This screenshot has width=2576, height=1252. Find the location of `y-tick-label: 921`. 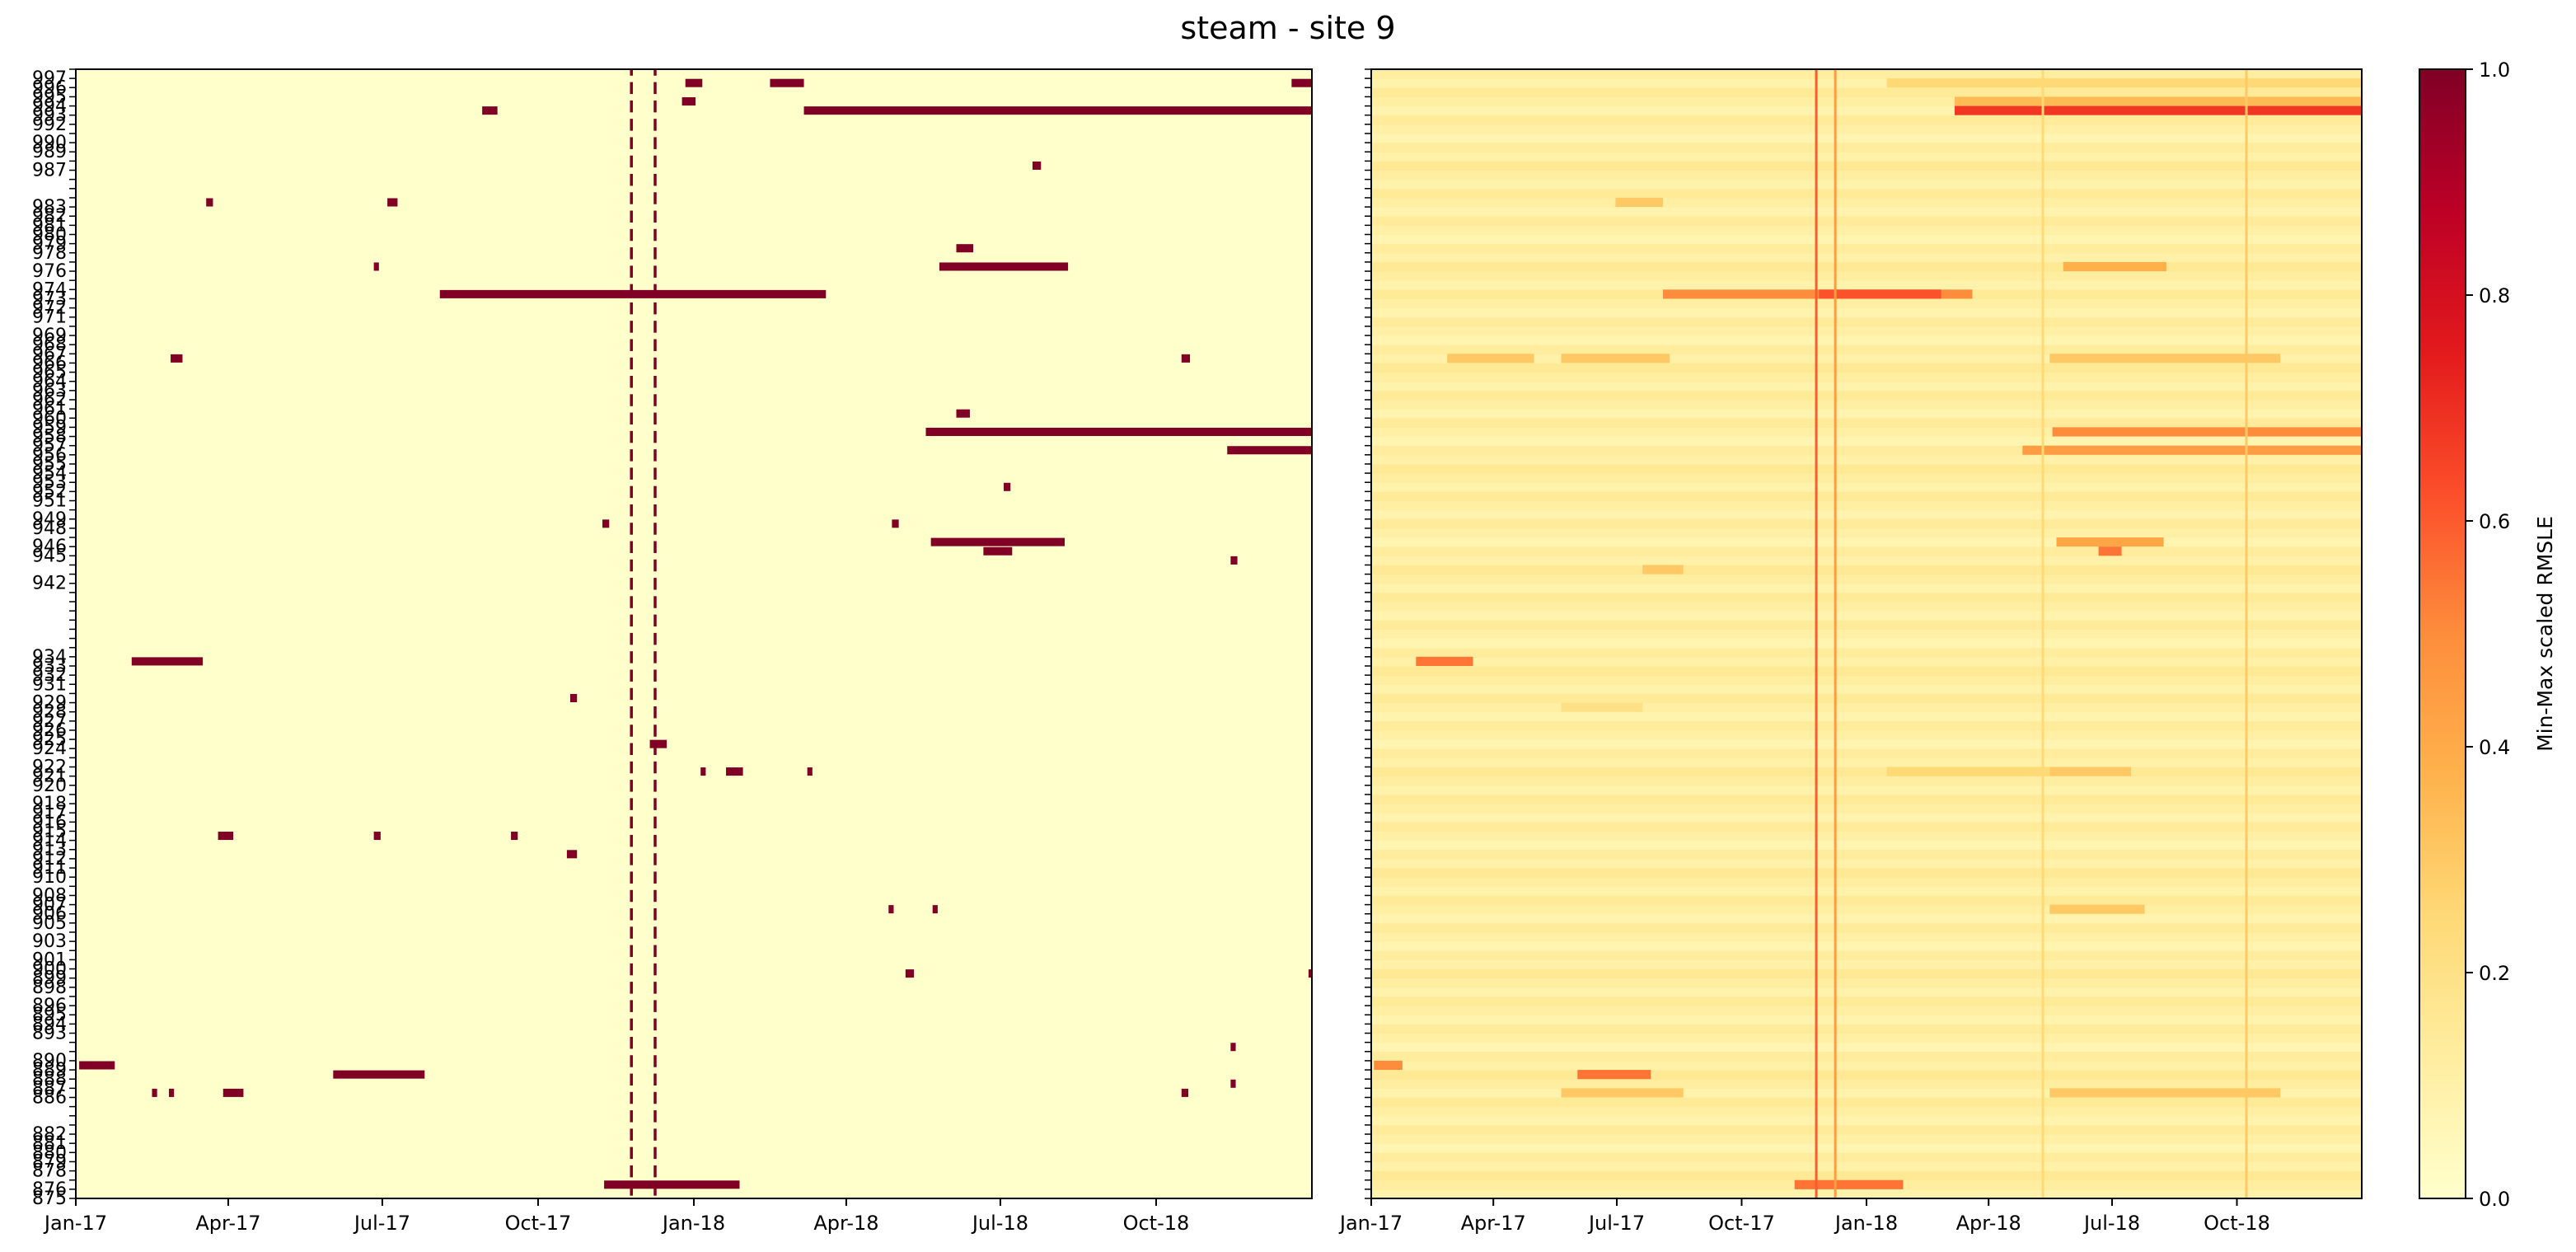

y-tick-label: 921 is located at coordinates (49, 777).